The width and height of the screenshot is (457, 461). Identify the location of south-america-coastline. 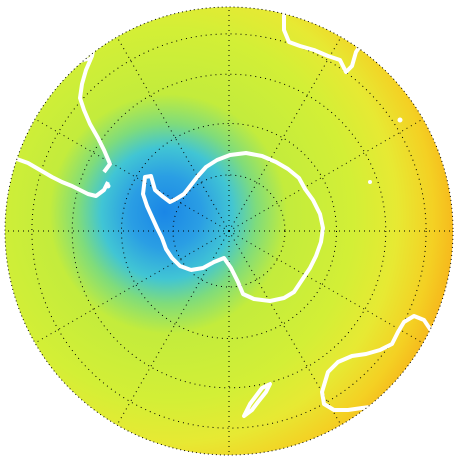
(57, 177).